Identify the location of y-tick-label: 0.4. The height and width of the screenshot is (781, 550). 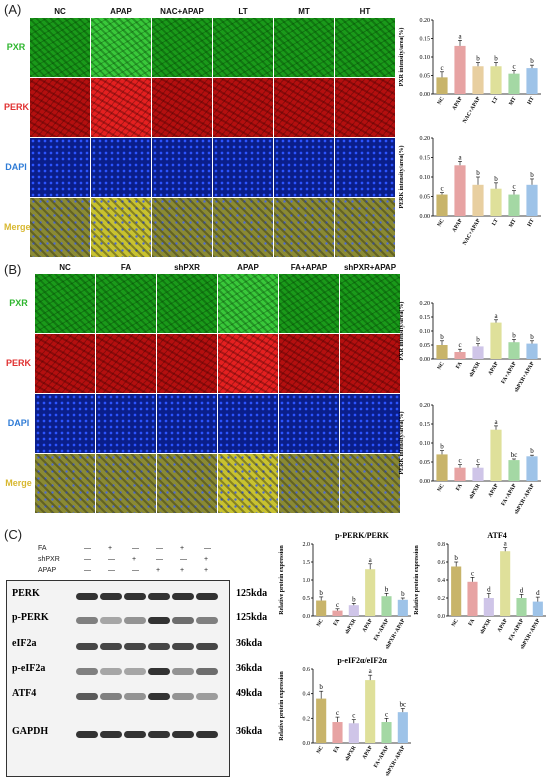
(307, 695).